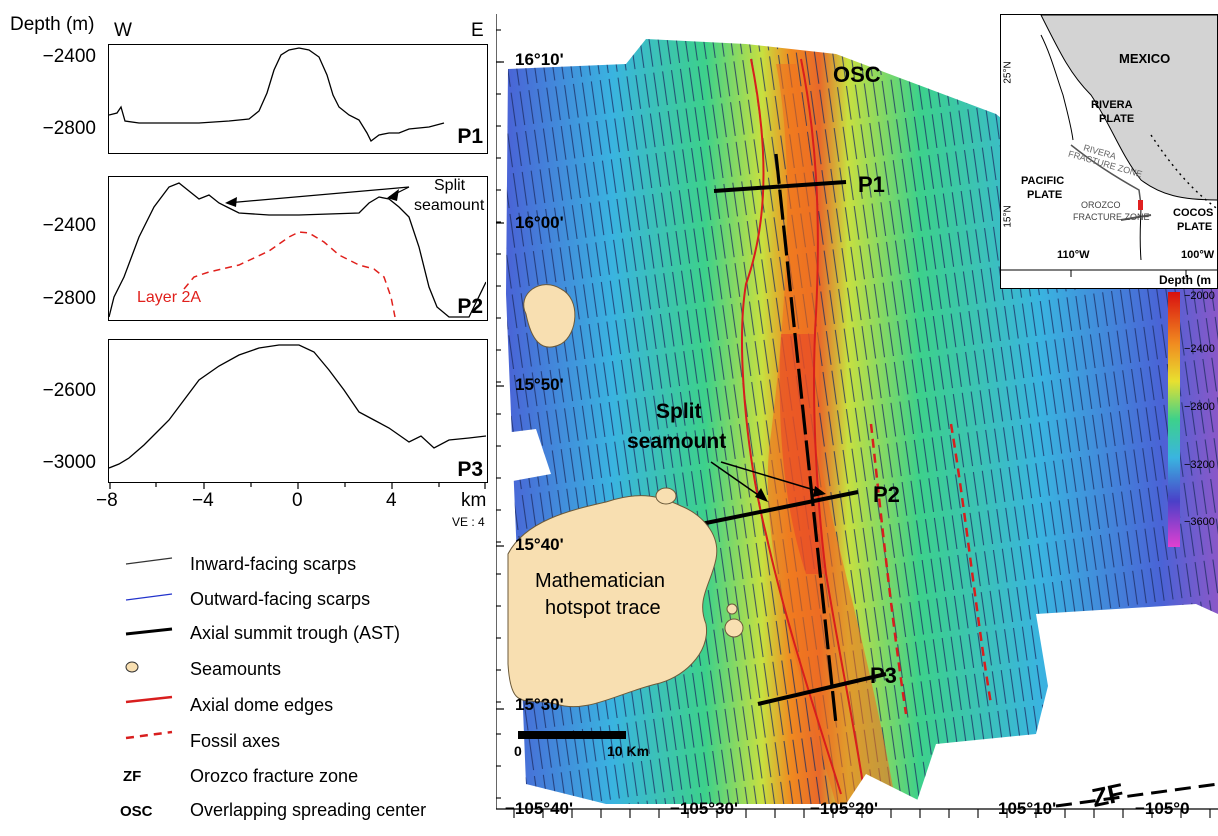 Image resolution: width=1218 pixels, height=836 pixels. Describe the element at coordinates (132, 776) in the screenshot. I see `legend-zf-symbol: ZF` at that location.